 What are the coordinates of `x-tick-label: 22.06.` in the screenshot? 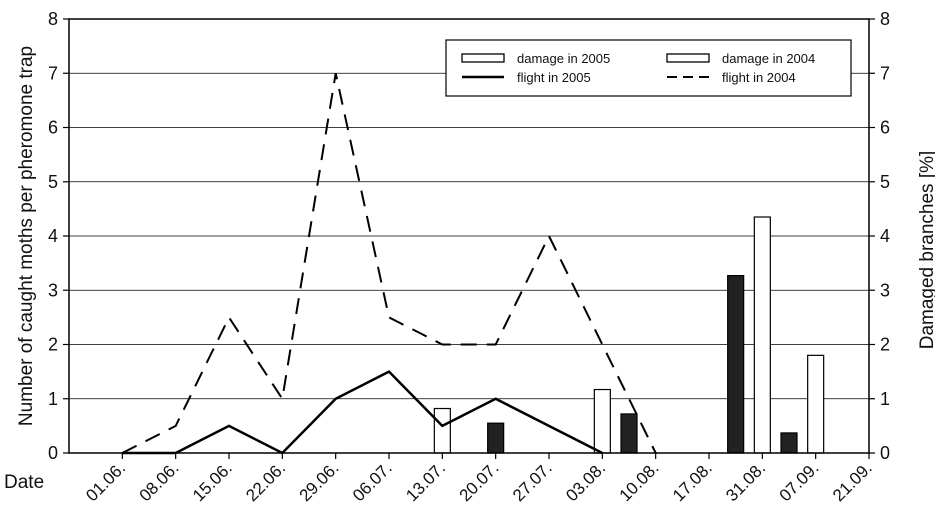 It's located at (265, 481).